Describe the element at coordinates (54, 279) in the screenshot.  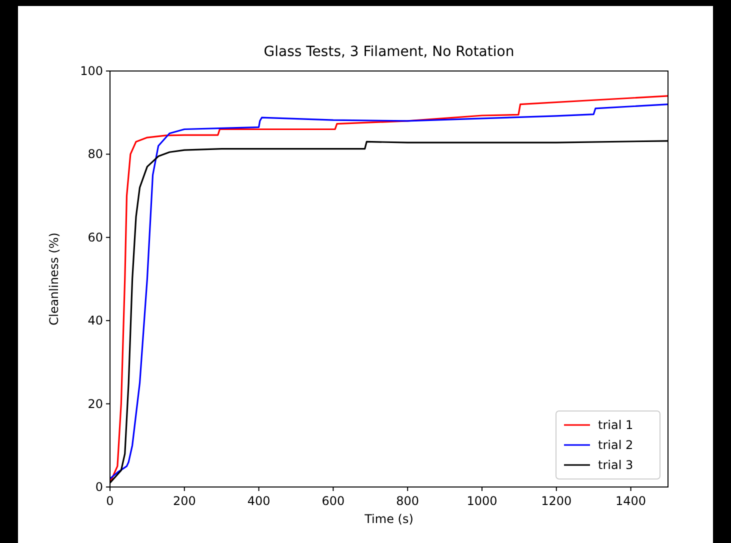
I see `y-axis-title: Cleanliness (%)` at that location.